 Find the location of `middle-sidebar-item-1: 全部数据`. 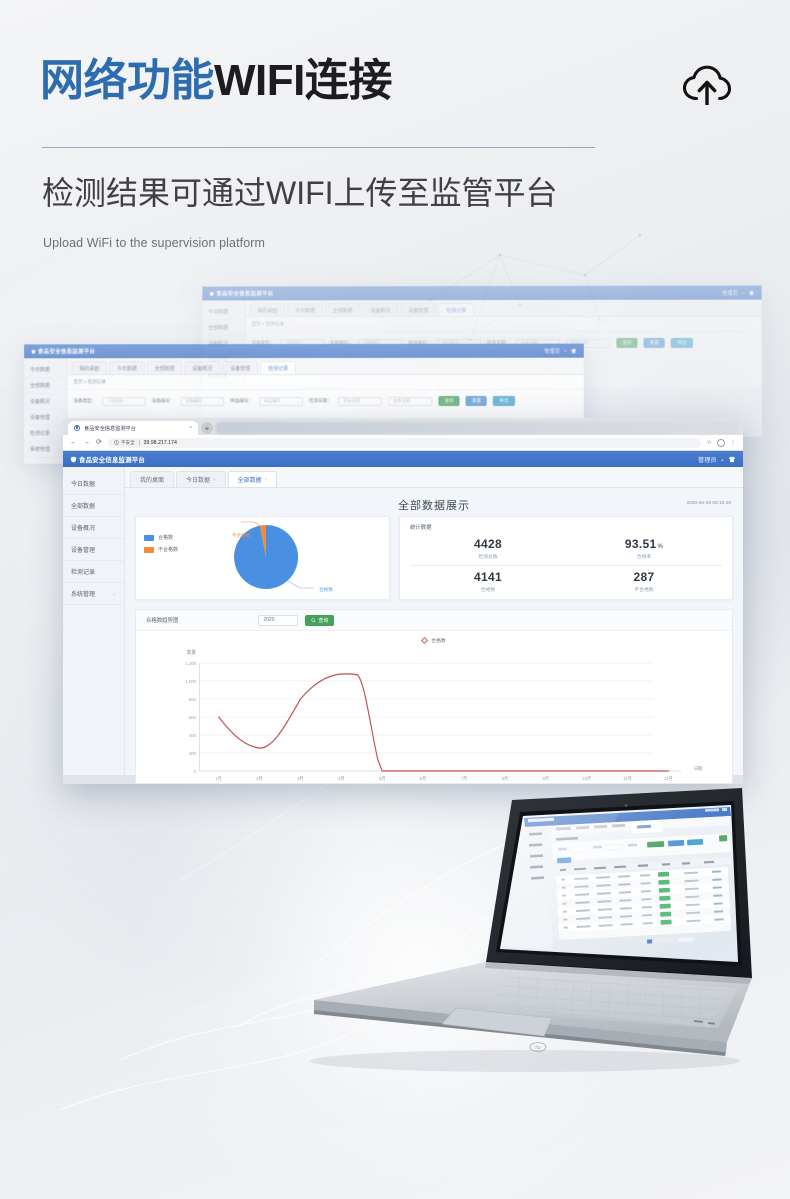

middle-sidebar-item-1: 全部数据 is located at coordinates (45, 386).